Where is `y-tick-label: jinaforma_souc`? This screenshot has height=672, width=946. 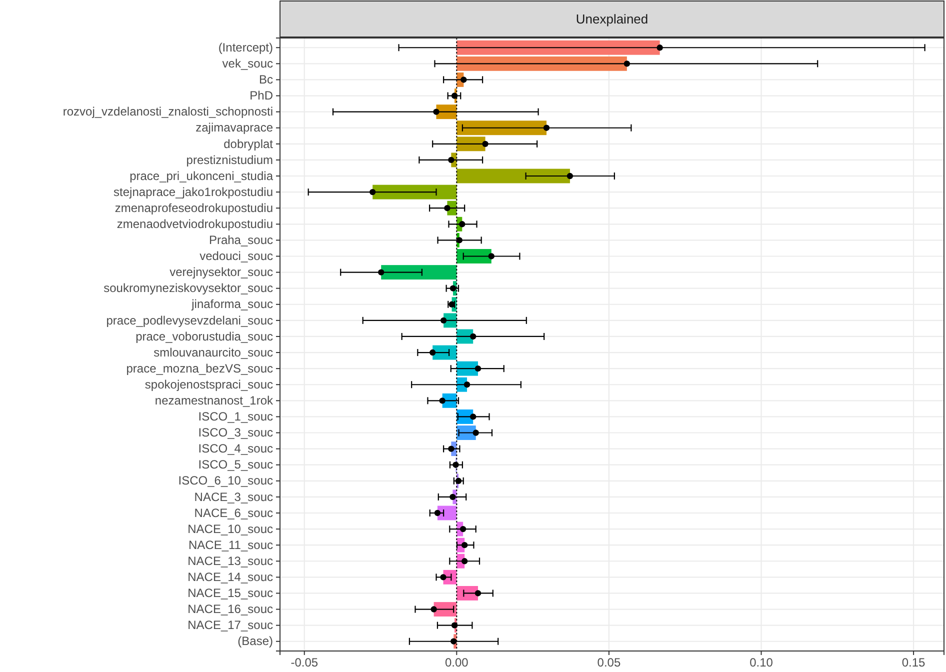 y-tick-label: jinaforma_souc is located at coordinates (231, 304).